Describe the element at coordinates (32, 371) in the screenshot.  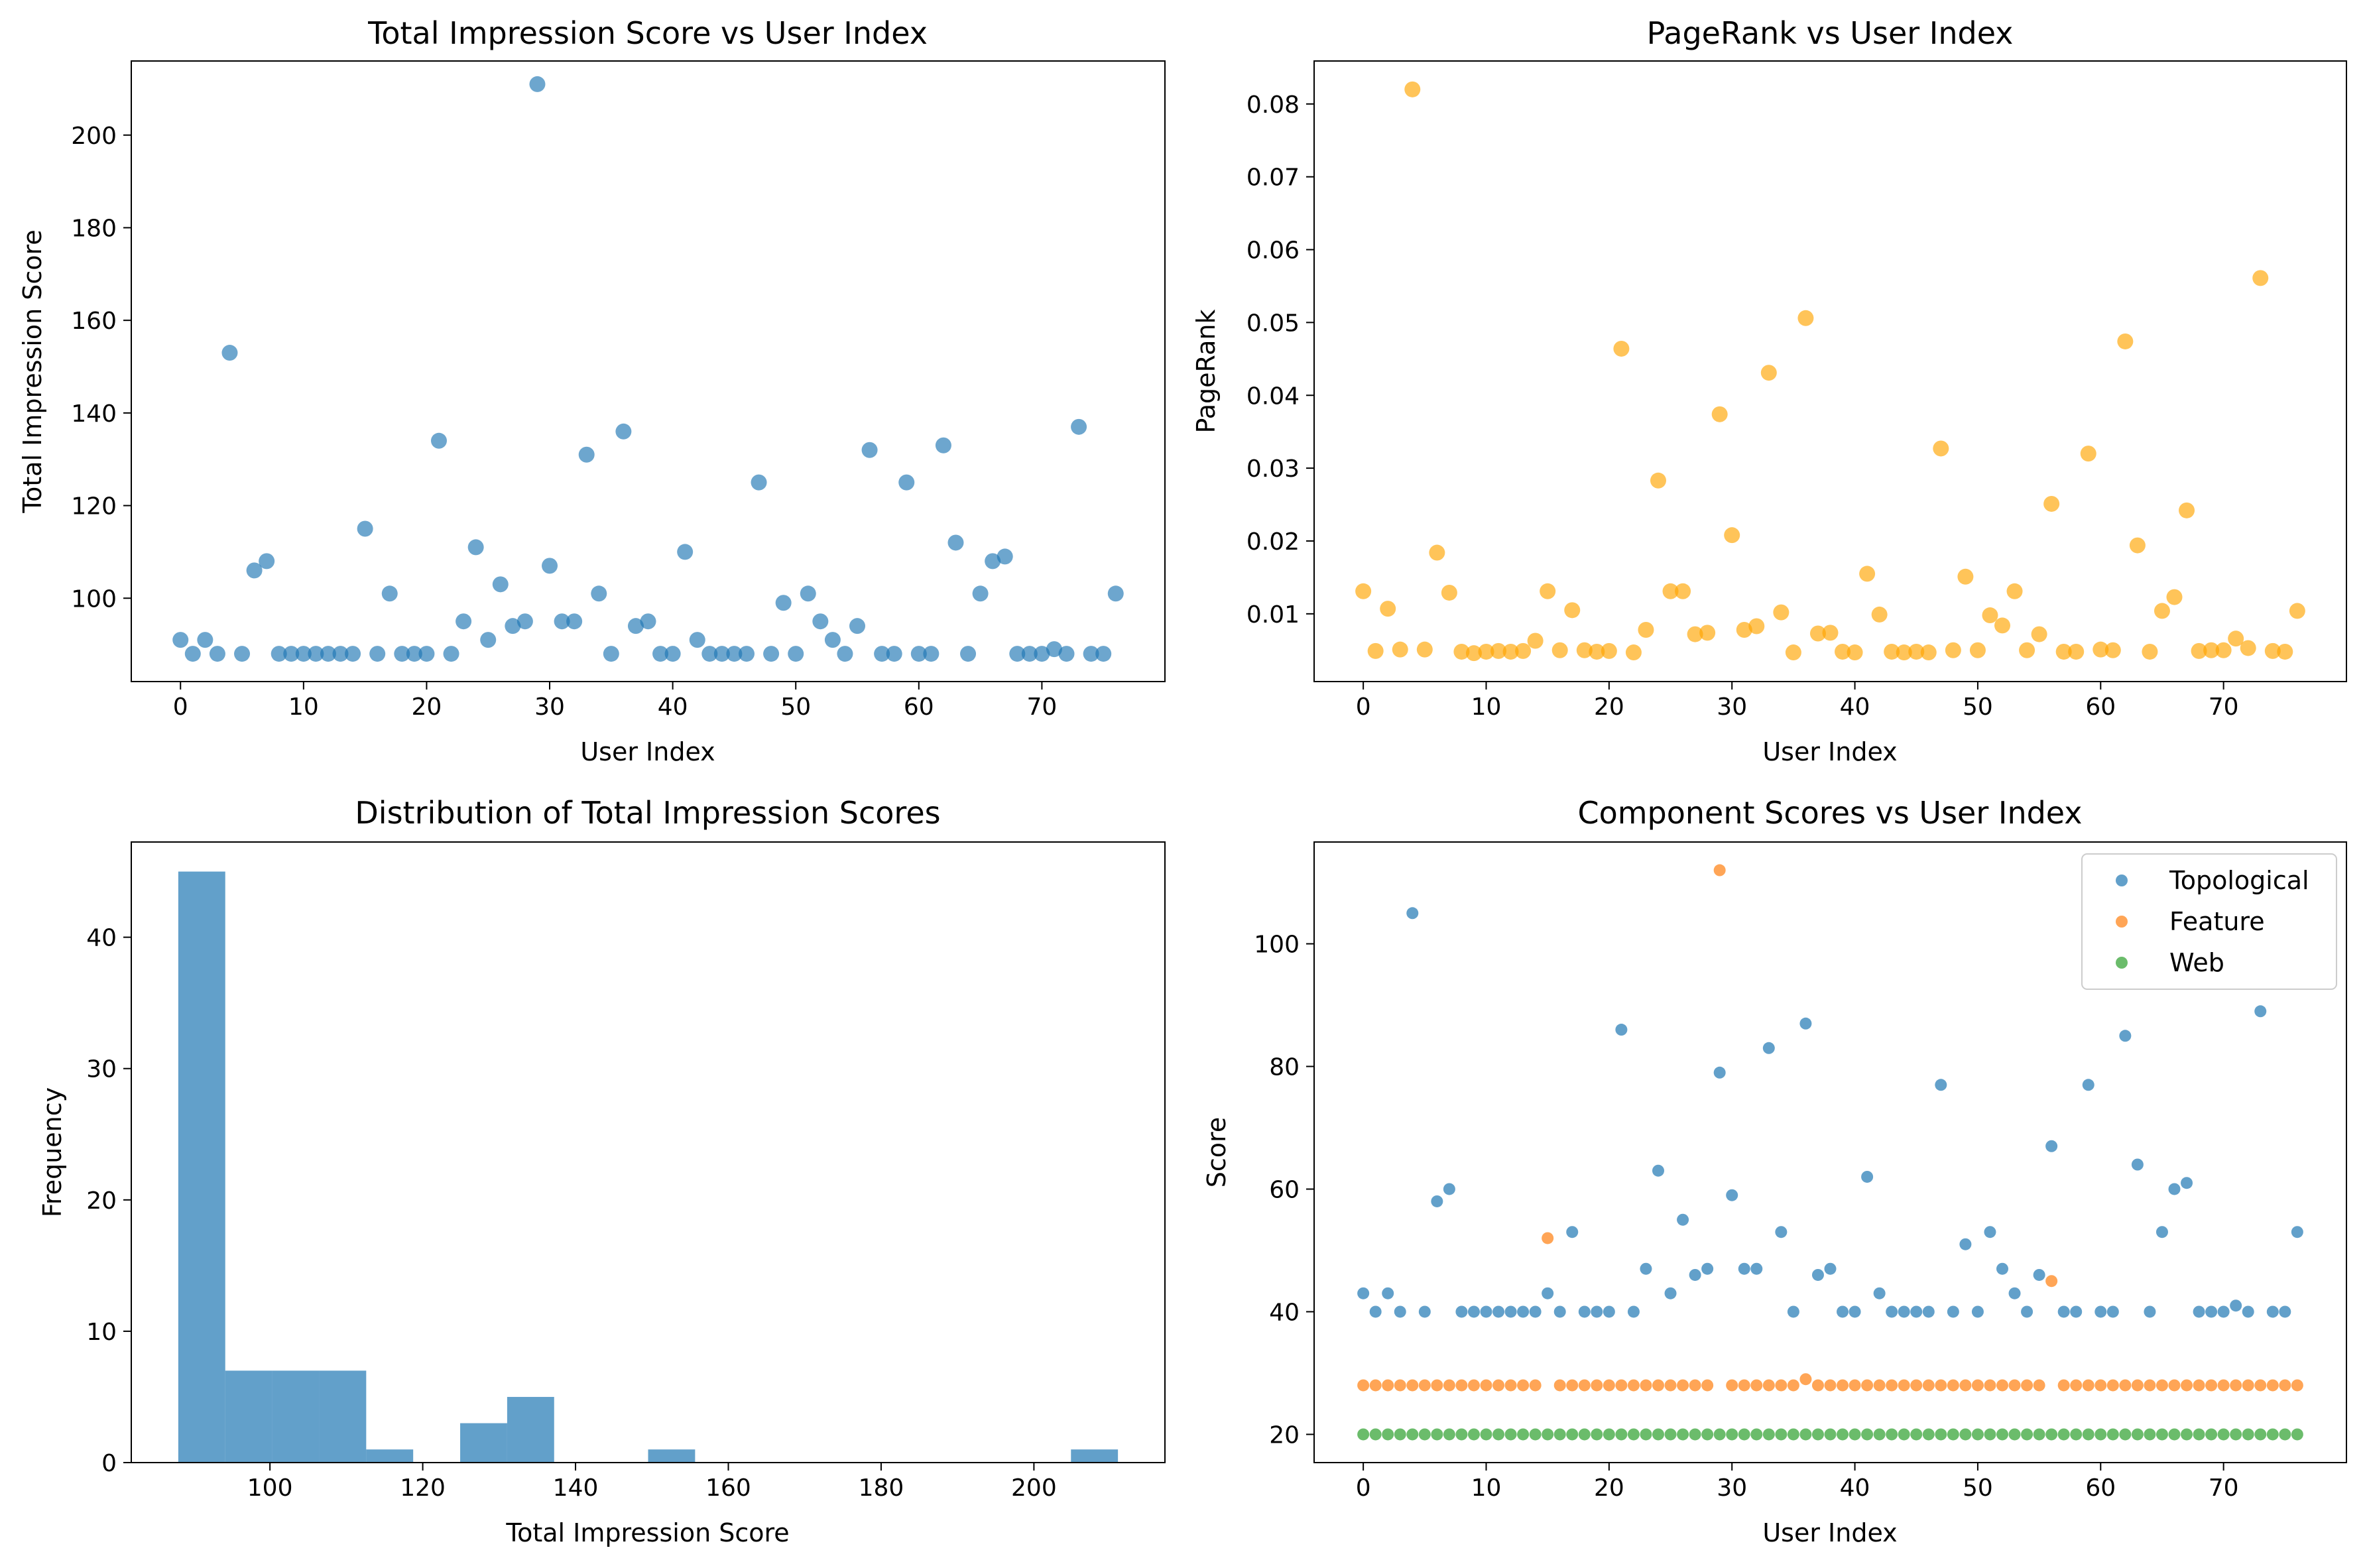
I see `subplot-1-ylabel: Total Impression Score` at that location.